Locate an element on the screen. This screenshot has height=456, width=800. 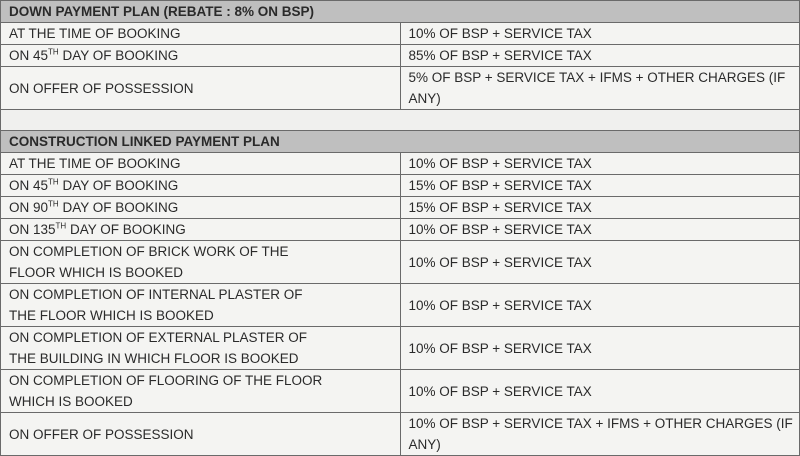
section-title: CONSTRUCTION LINKED PAYMENT PLAN is located at coordinates (400, 141).